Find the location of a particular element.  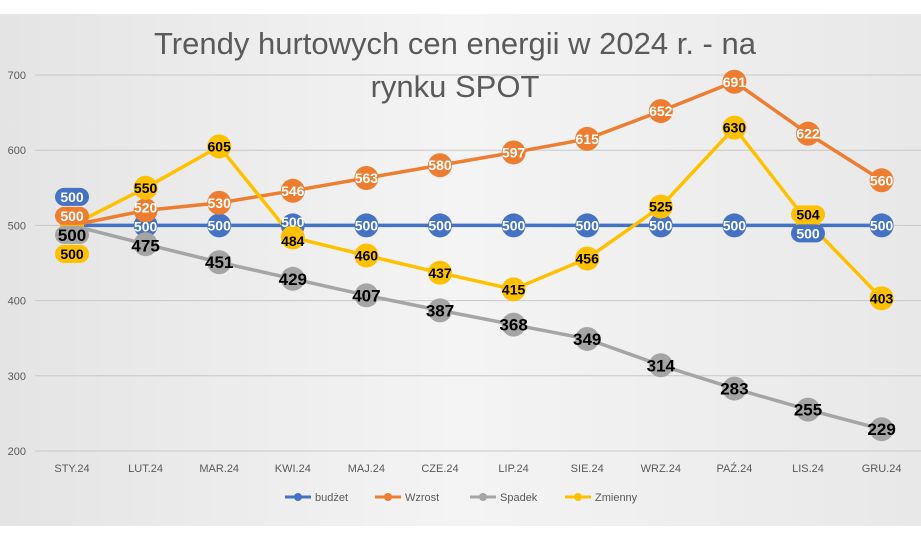

data-label-Wzrost: 546 is located at coordinates (293, 191).